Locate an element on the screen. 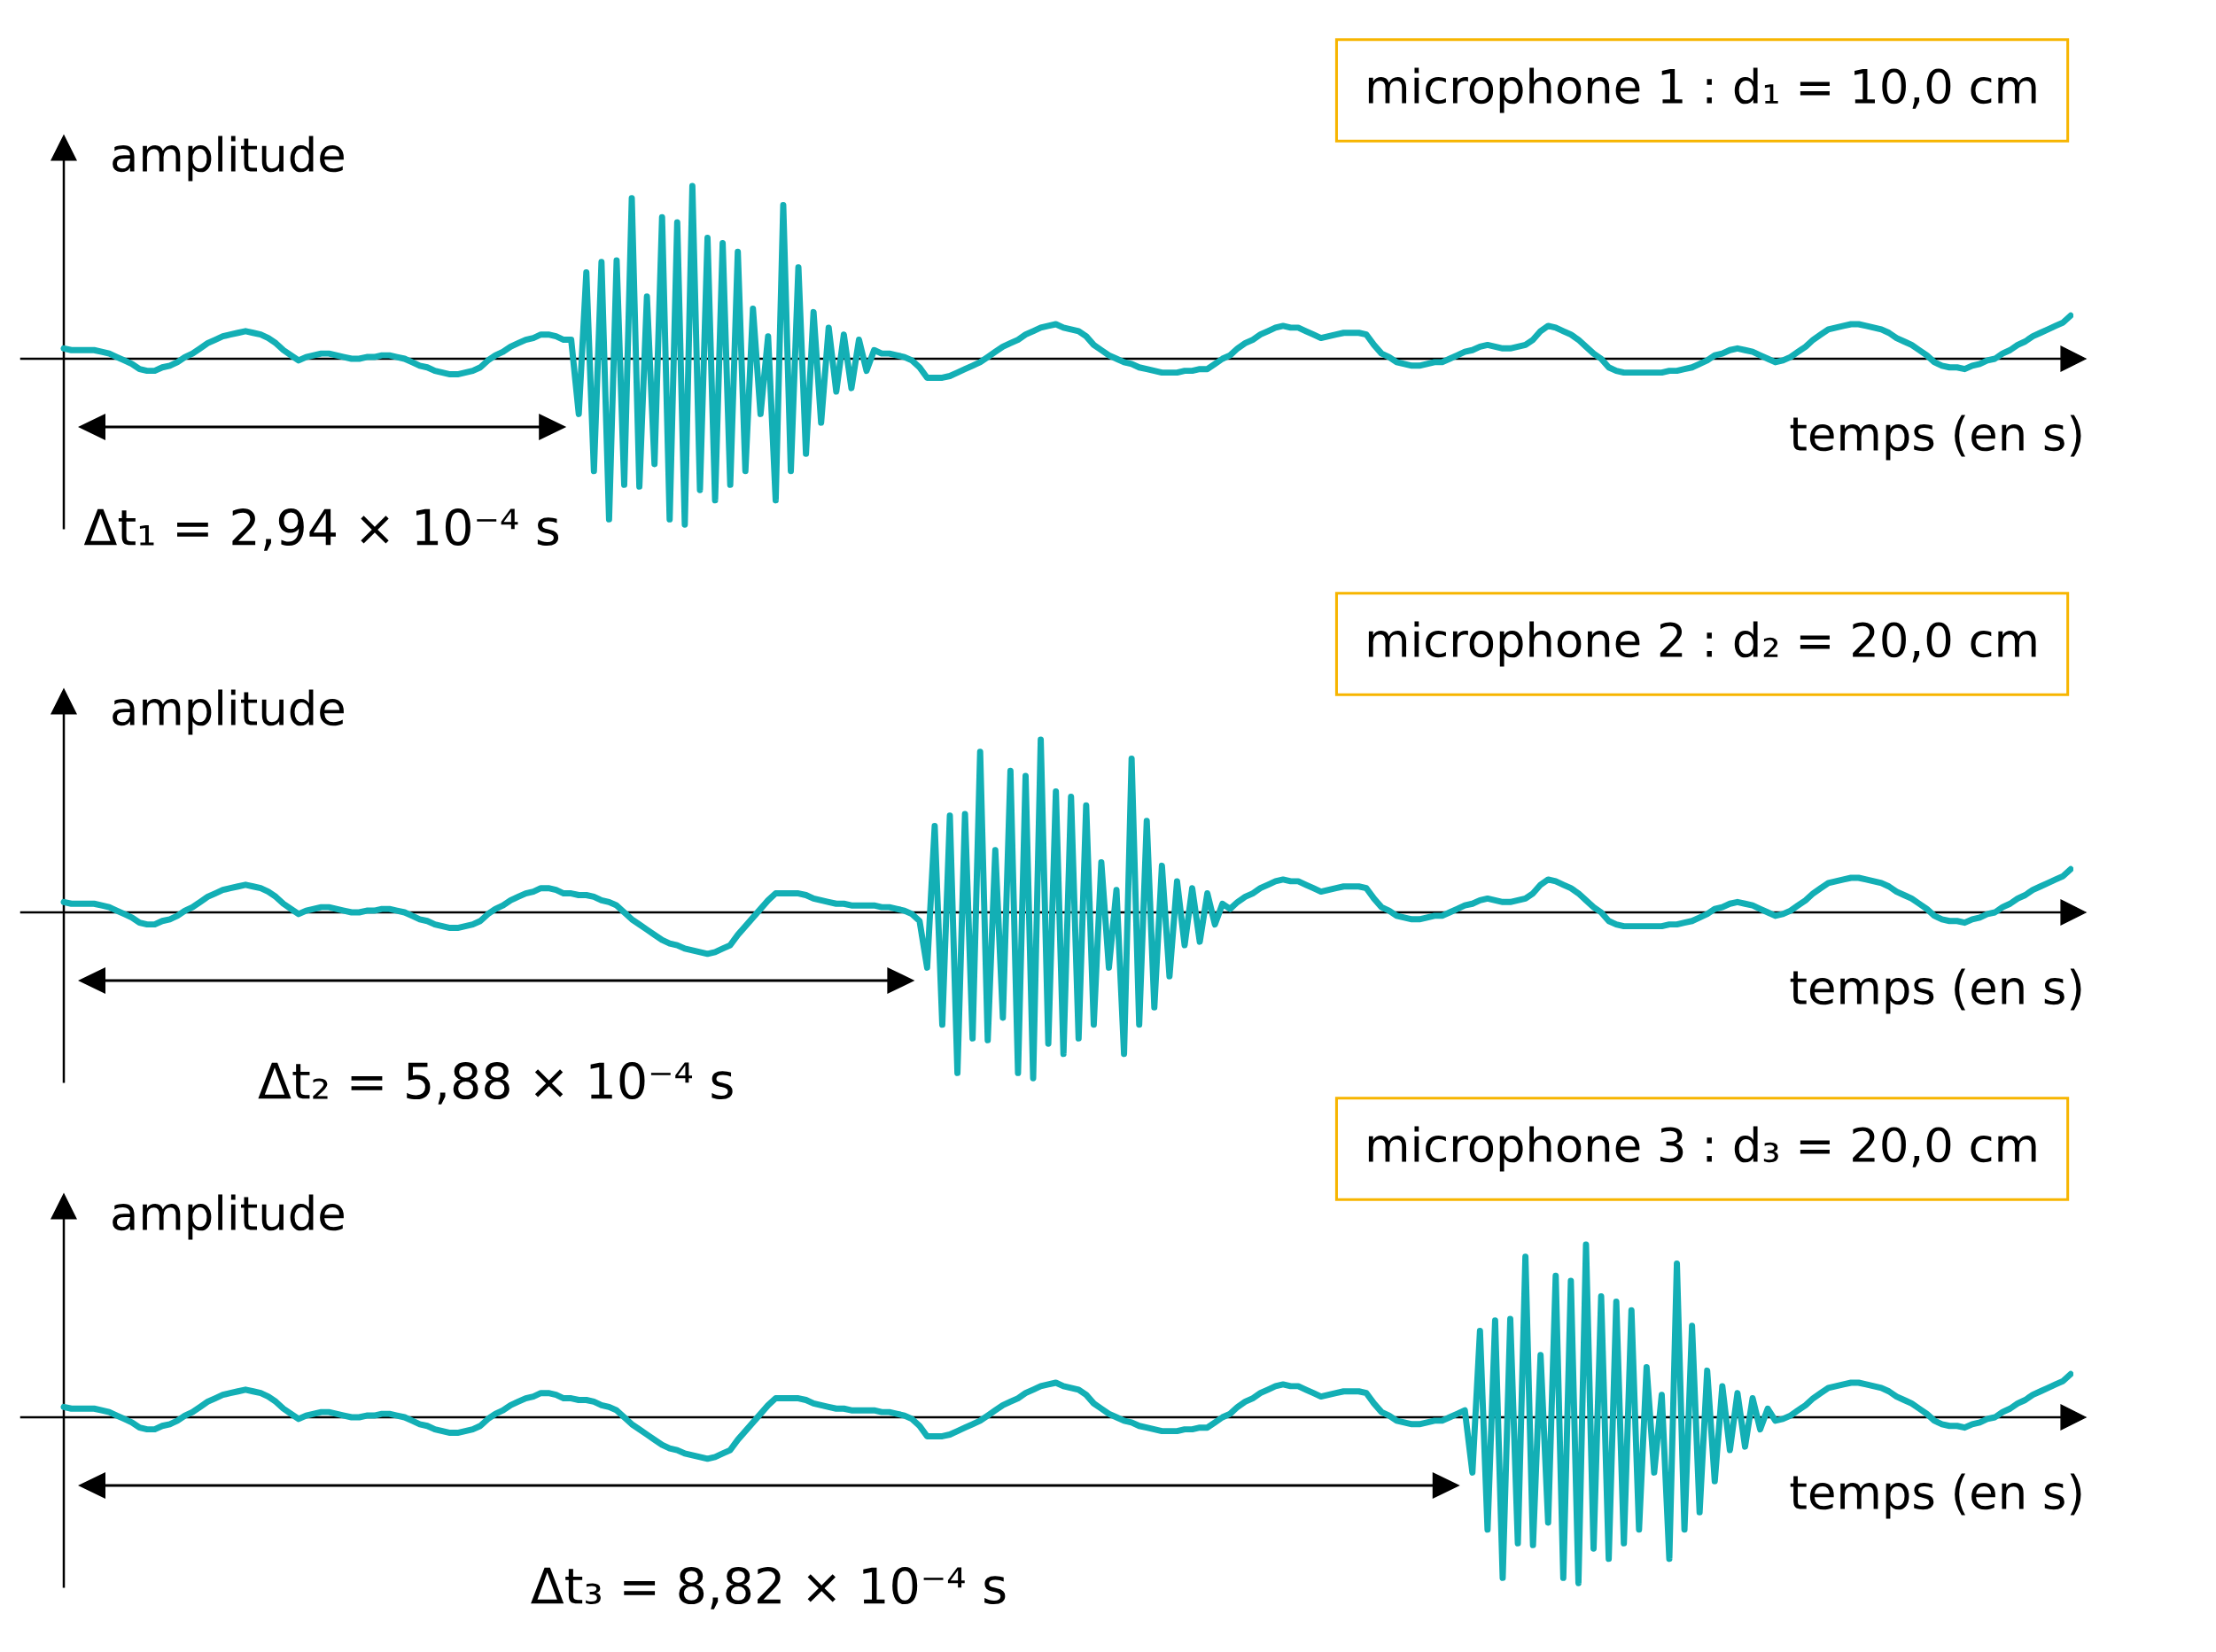 This screenshot has height=1652, width=2216. chart-title: microphone 3 : d₃ = 20,0 cm is located at coordinates (1702, 1149).